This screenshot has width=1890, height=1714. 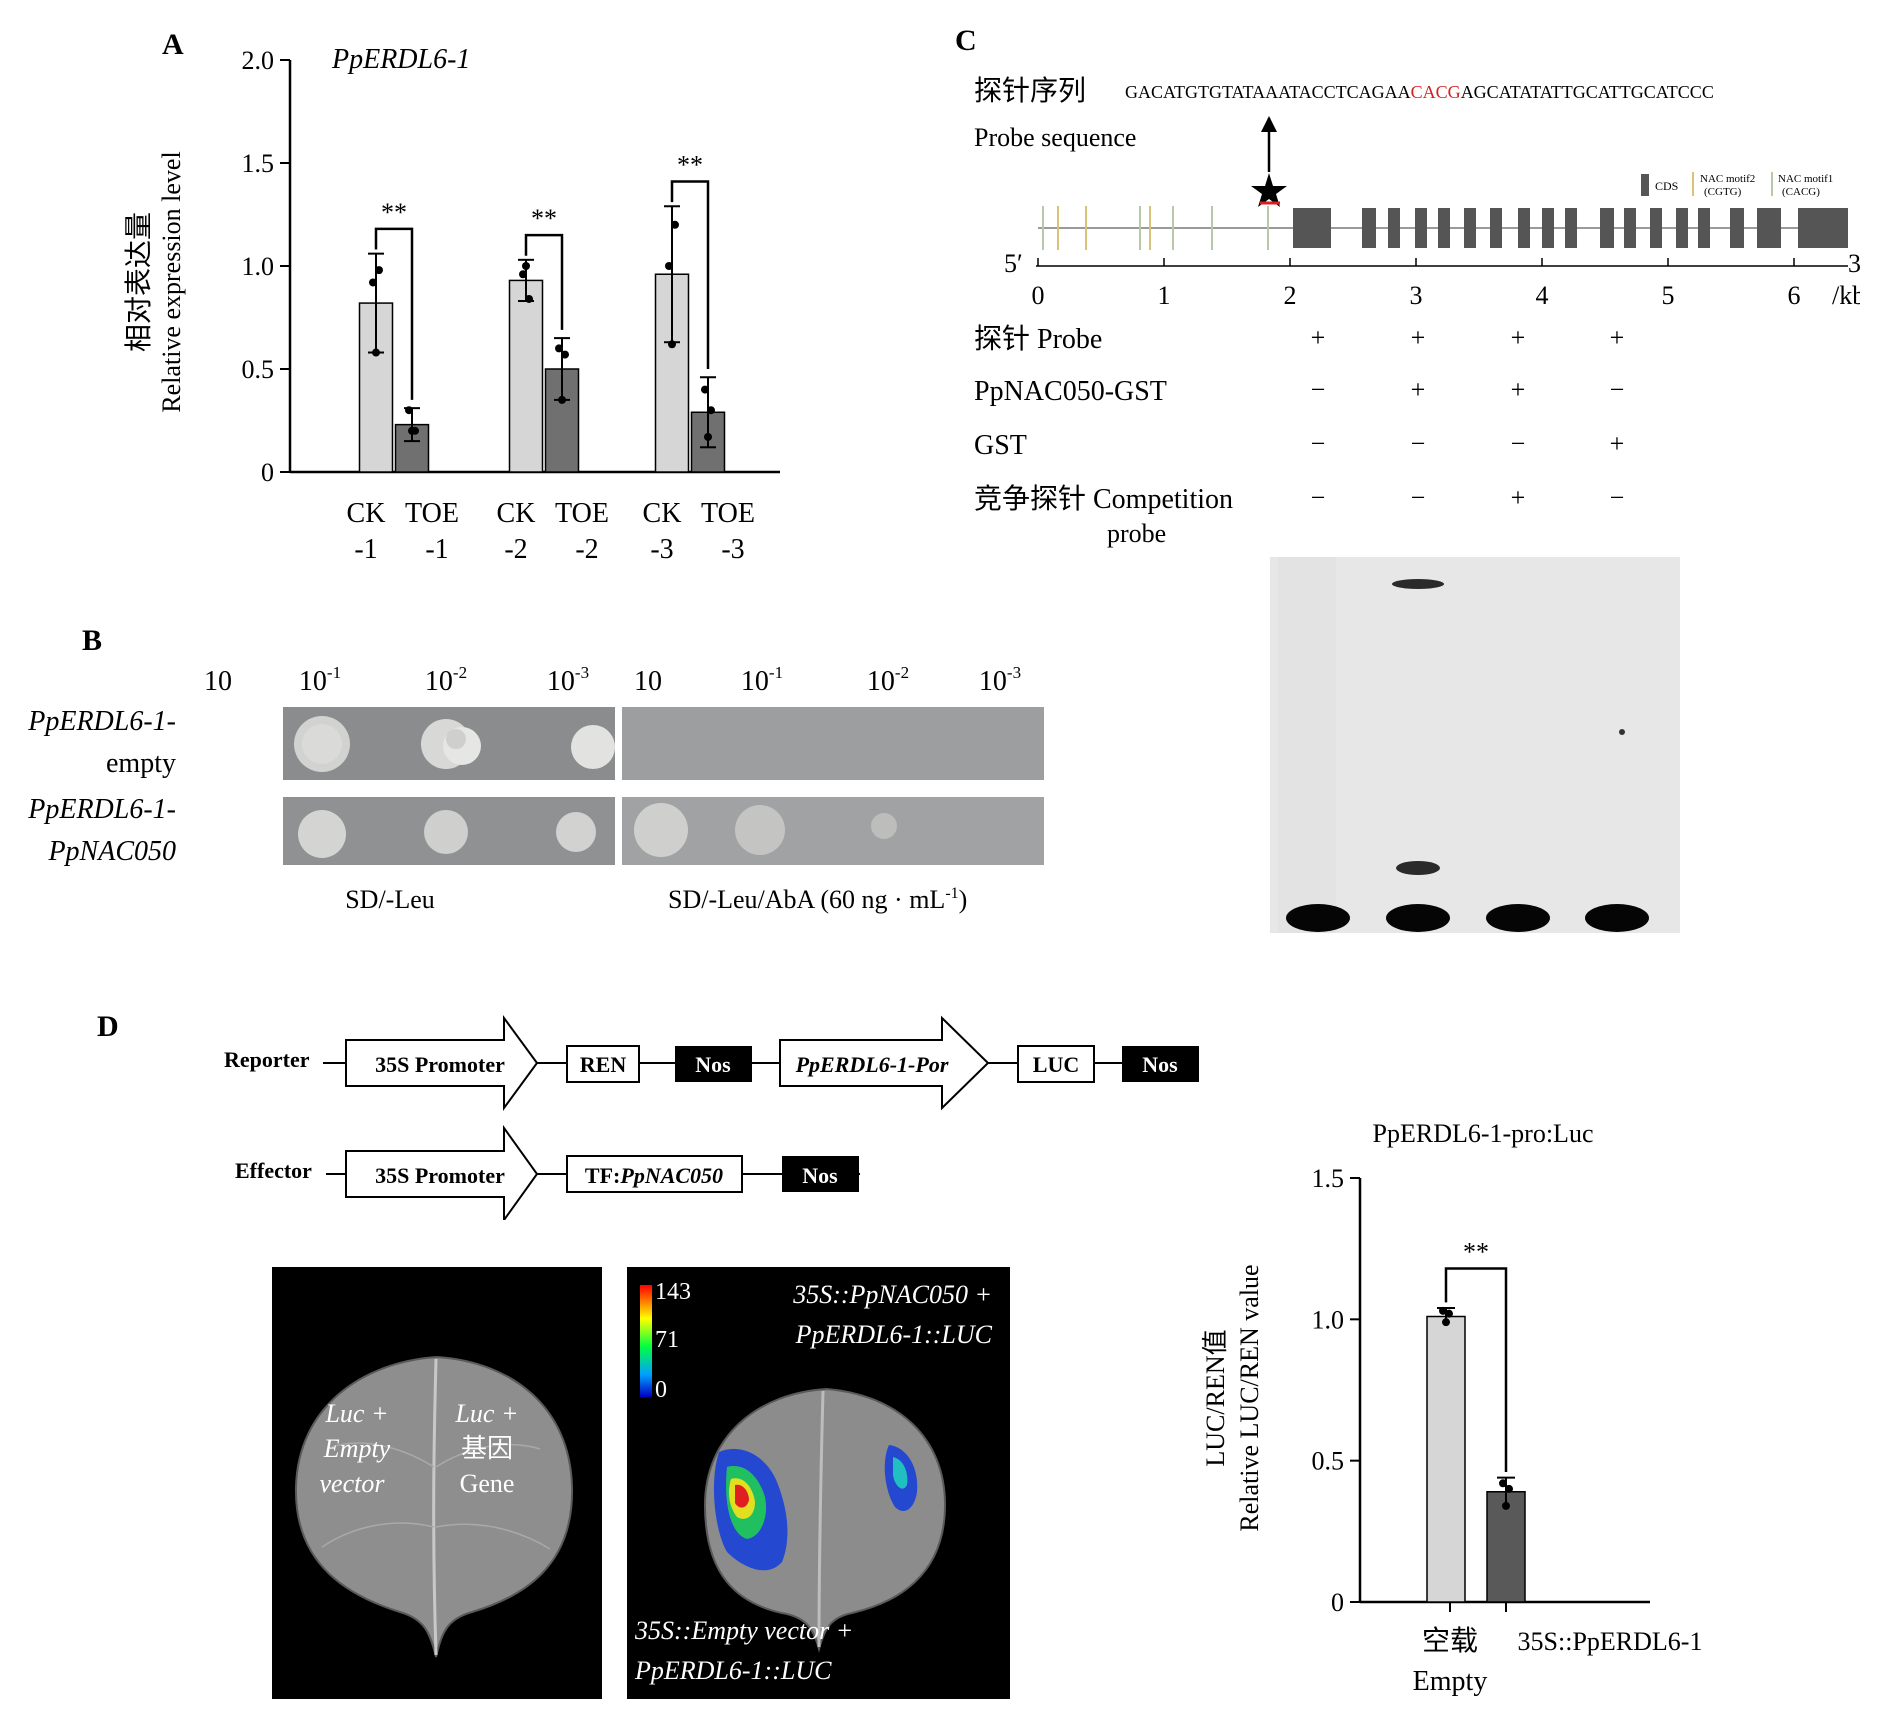 What do you see at coordinates (390, 899) in the screenshot?
I see `medium-label-left: SD/-Leu` at bounding box center [390, 899].